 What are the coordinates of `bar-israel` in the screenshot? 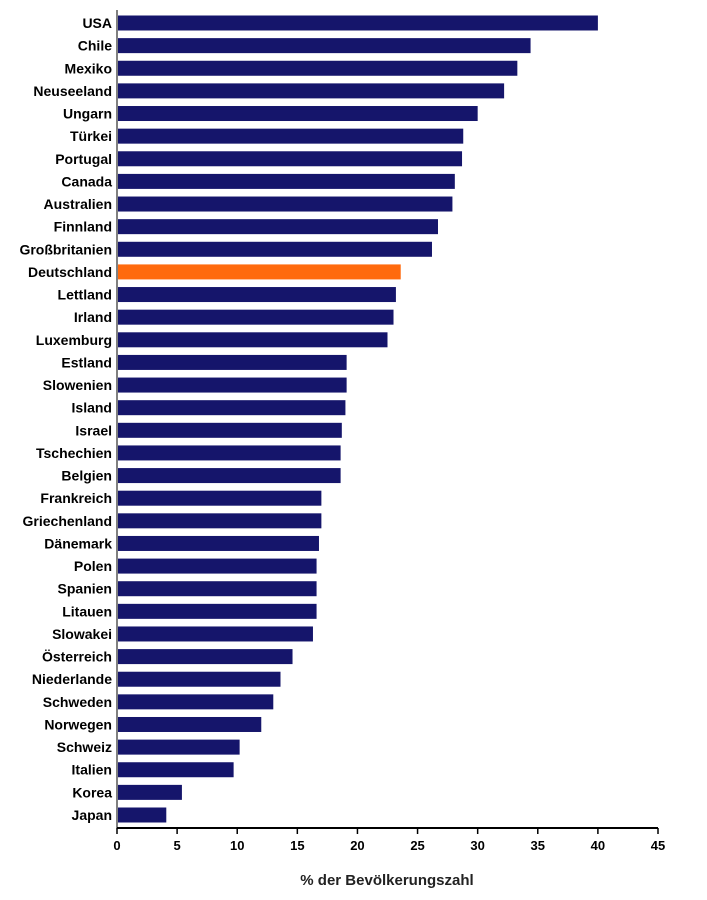 It's located at (230, 430).